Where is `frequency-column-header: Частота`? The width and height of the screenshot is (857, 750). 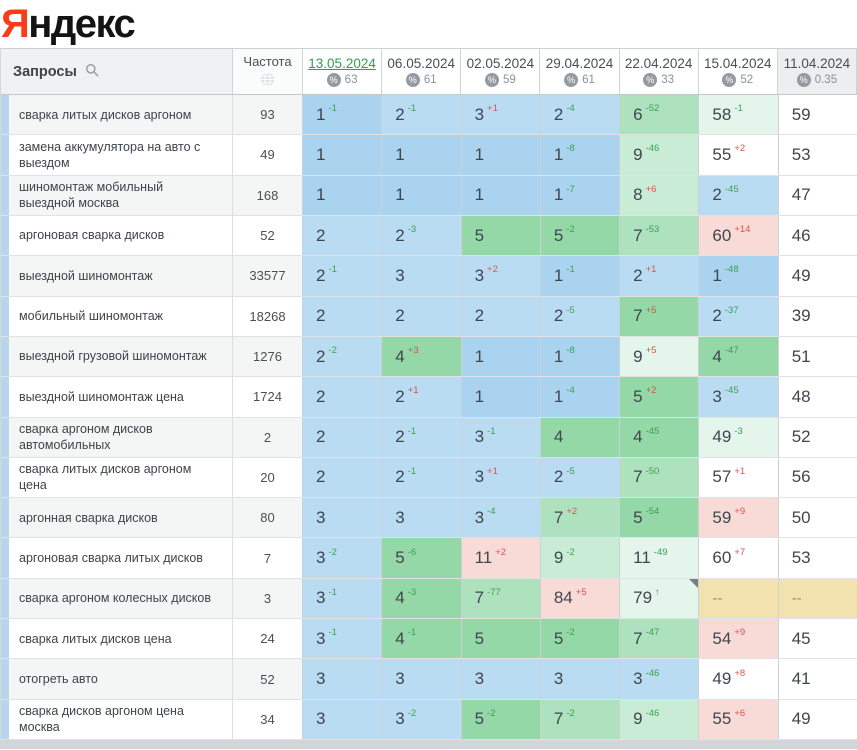
frequency-column-header: Частота is located at coordinates (268, 71).